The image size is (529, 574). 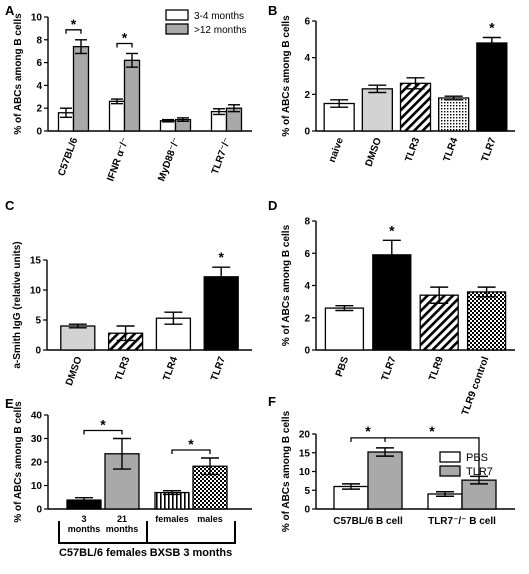 I want to click on legend-label: TLR7, so click(x=479, y=472).